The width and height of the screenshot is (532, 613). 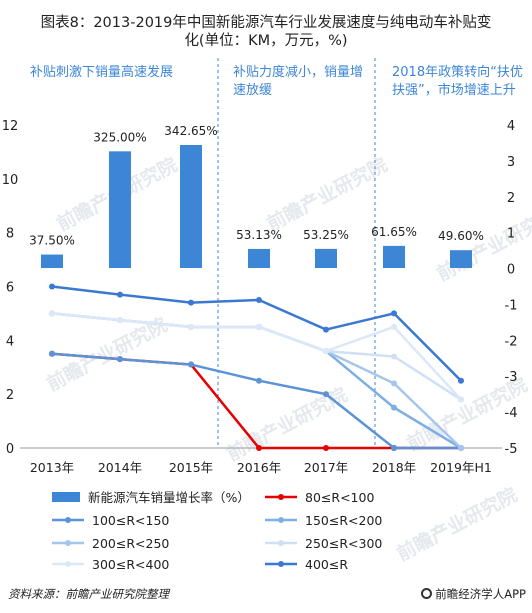 I want to click on bar-label-1: 325.00%, so click(x=119, y=137).